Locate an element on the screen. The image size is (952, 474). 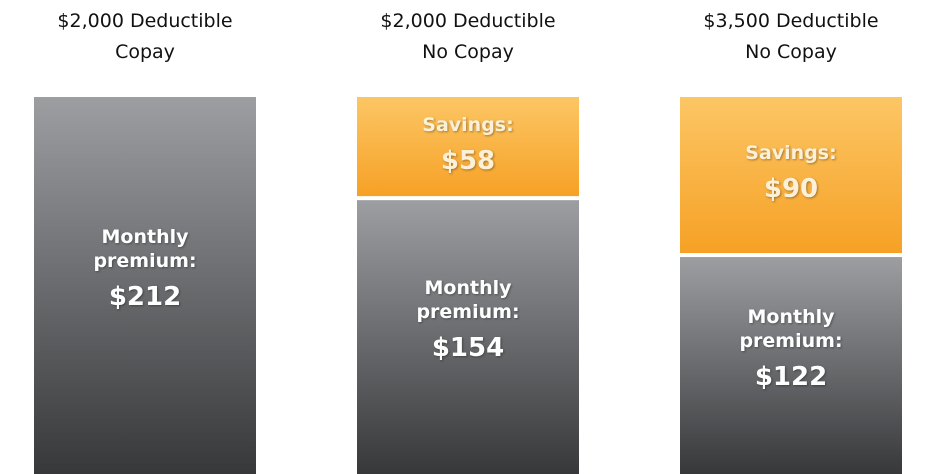
segment-label: Monthly premium: $122 is located at coordinates (791, 350).